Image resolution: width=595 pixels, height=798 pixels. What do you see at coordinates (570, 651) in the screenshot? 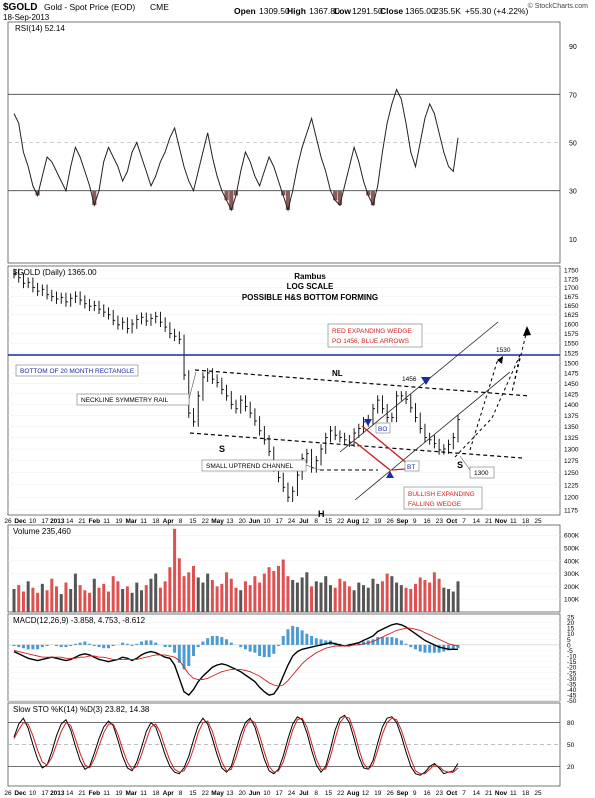
I see `macd-tick-label: -5` at bounding box center [570, 651].